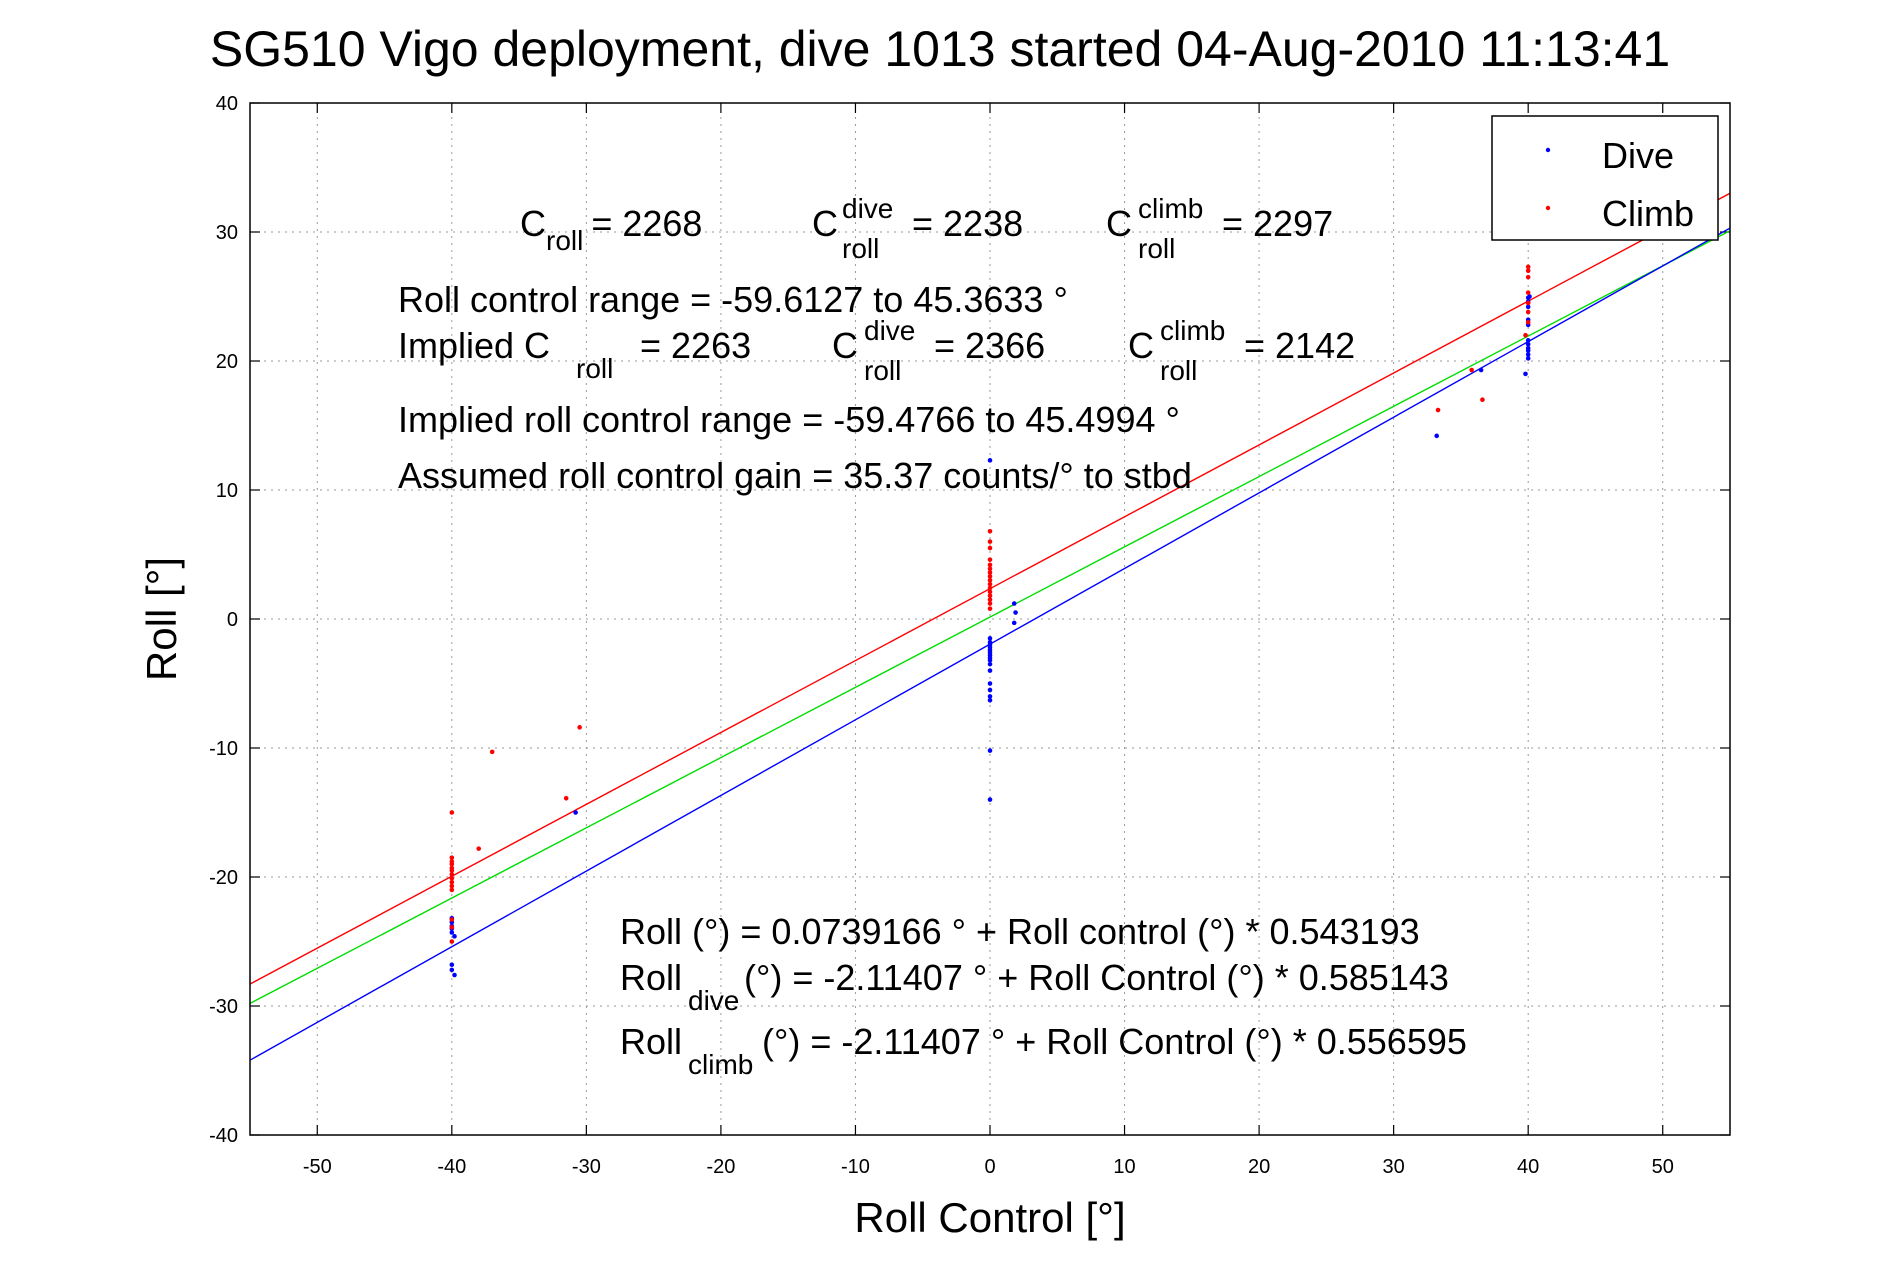 The width and height of the screenshot is (1891, 1262). I want to click on c-dive-annotation: C dive roll = 2238, so click(917, 228).